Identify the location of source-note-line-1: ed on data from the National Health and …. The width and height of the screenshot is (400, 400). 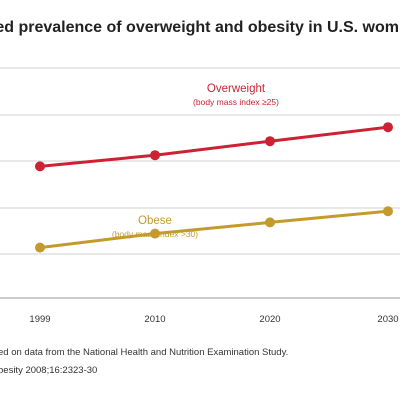
(144, 352).